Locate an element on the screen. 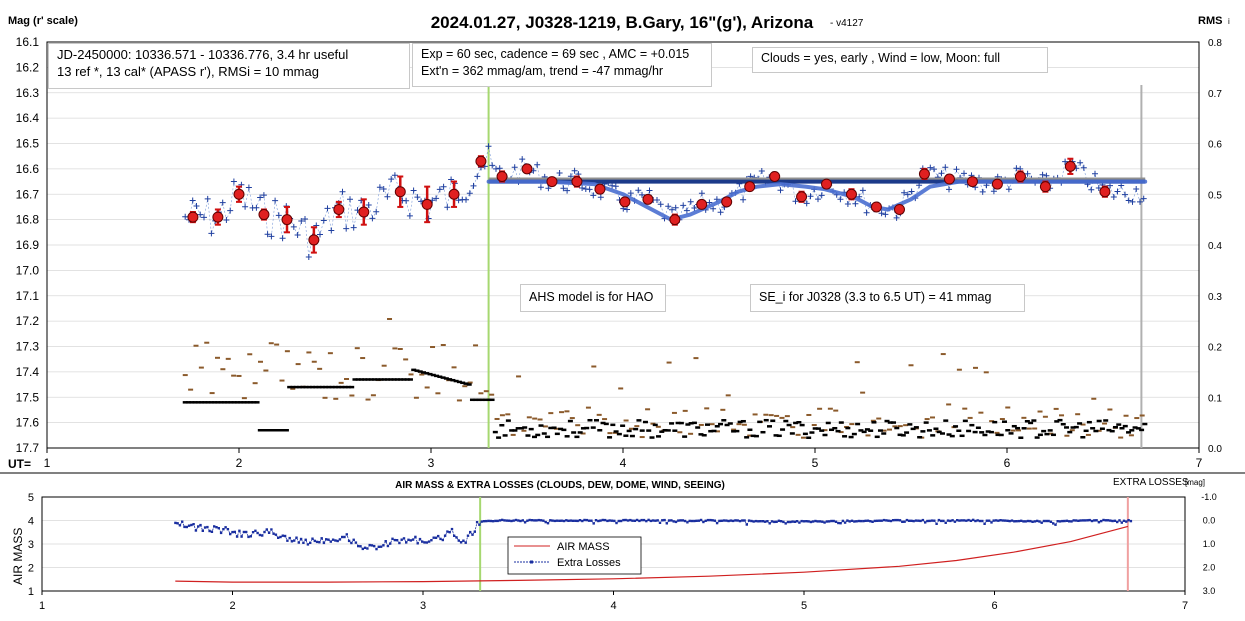 The height and width of the screenshot is (621, 1245). x-tick-label: 1 is located at coordinates (47, 463).